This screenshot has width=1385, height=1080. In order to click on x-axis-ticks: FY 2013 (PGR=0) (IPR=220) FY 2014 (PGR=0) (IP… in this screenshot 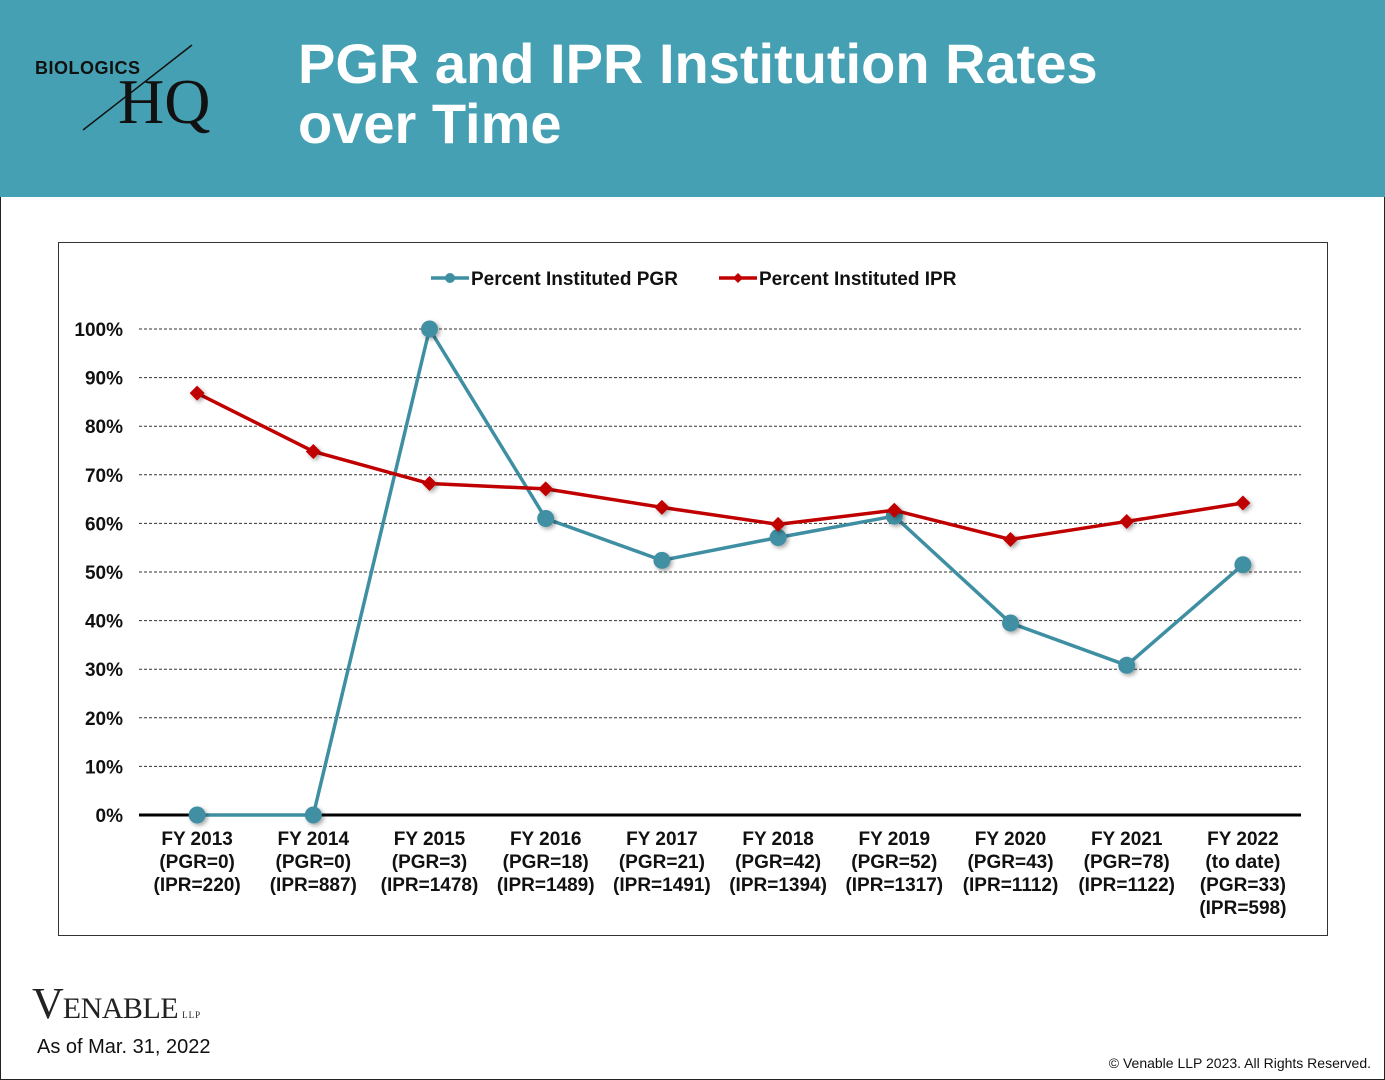, I will do `click(720, 874)`.